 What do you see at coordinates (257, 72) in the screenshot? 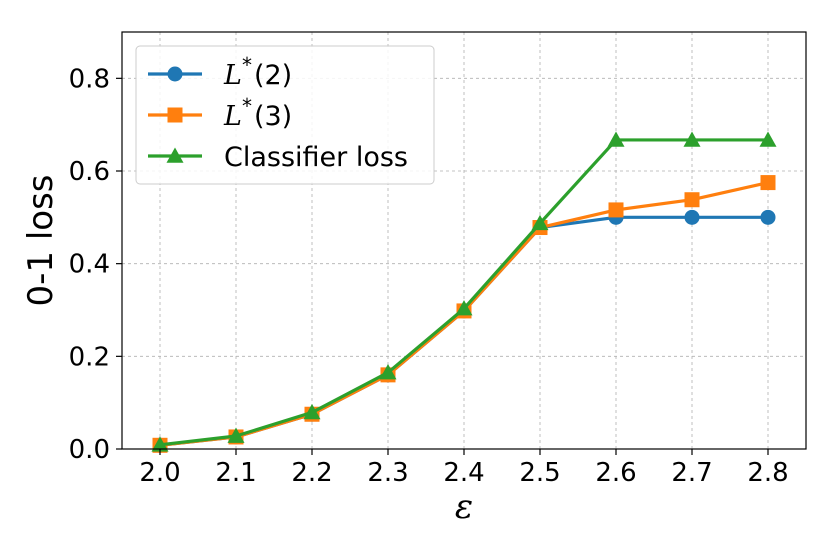
I see `legend-label: L*(2)` at bounding box center [257, 72].